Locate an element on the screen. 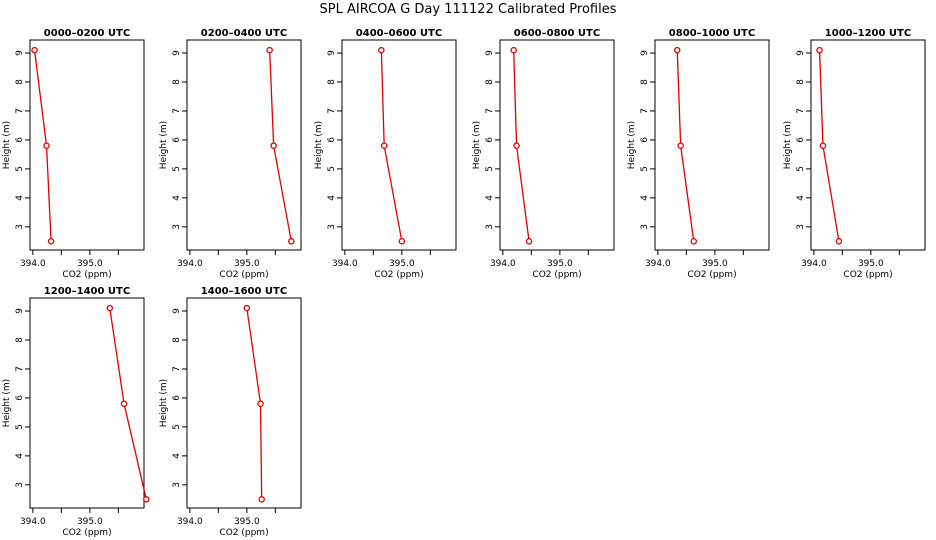 The height and width of the screenshot is (540, 936). panel-title: 1400–1600 UTC is located at coordinates (244, 291).